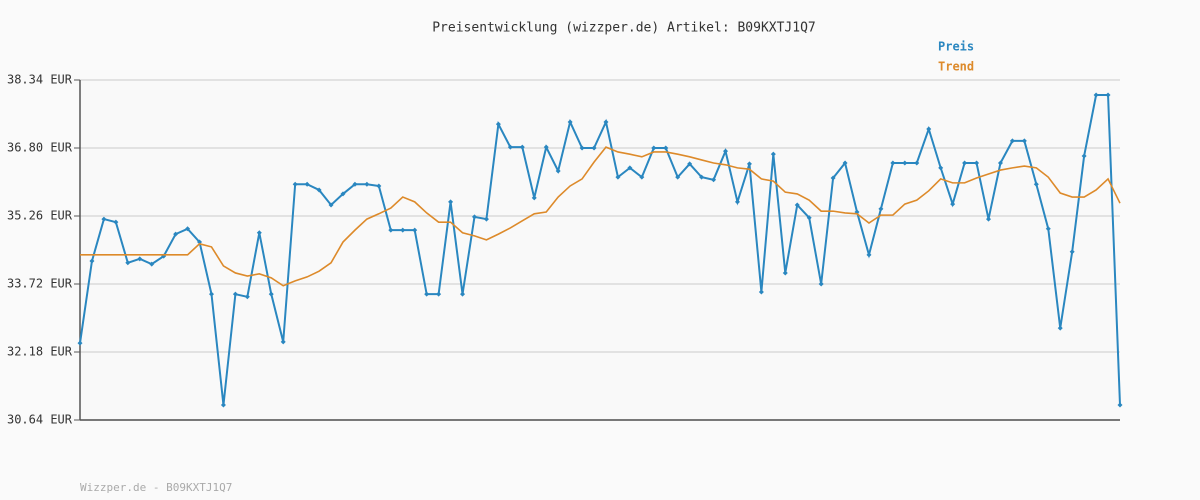 This screenshot has width=1200, height=500. Describe the element at coordinates (956, 67) in the screenshot. I see `legend-entry: Trend` at that location.